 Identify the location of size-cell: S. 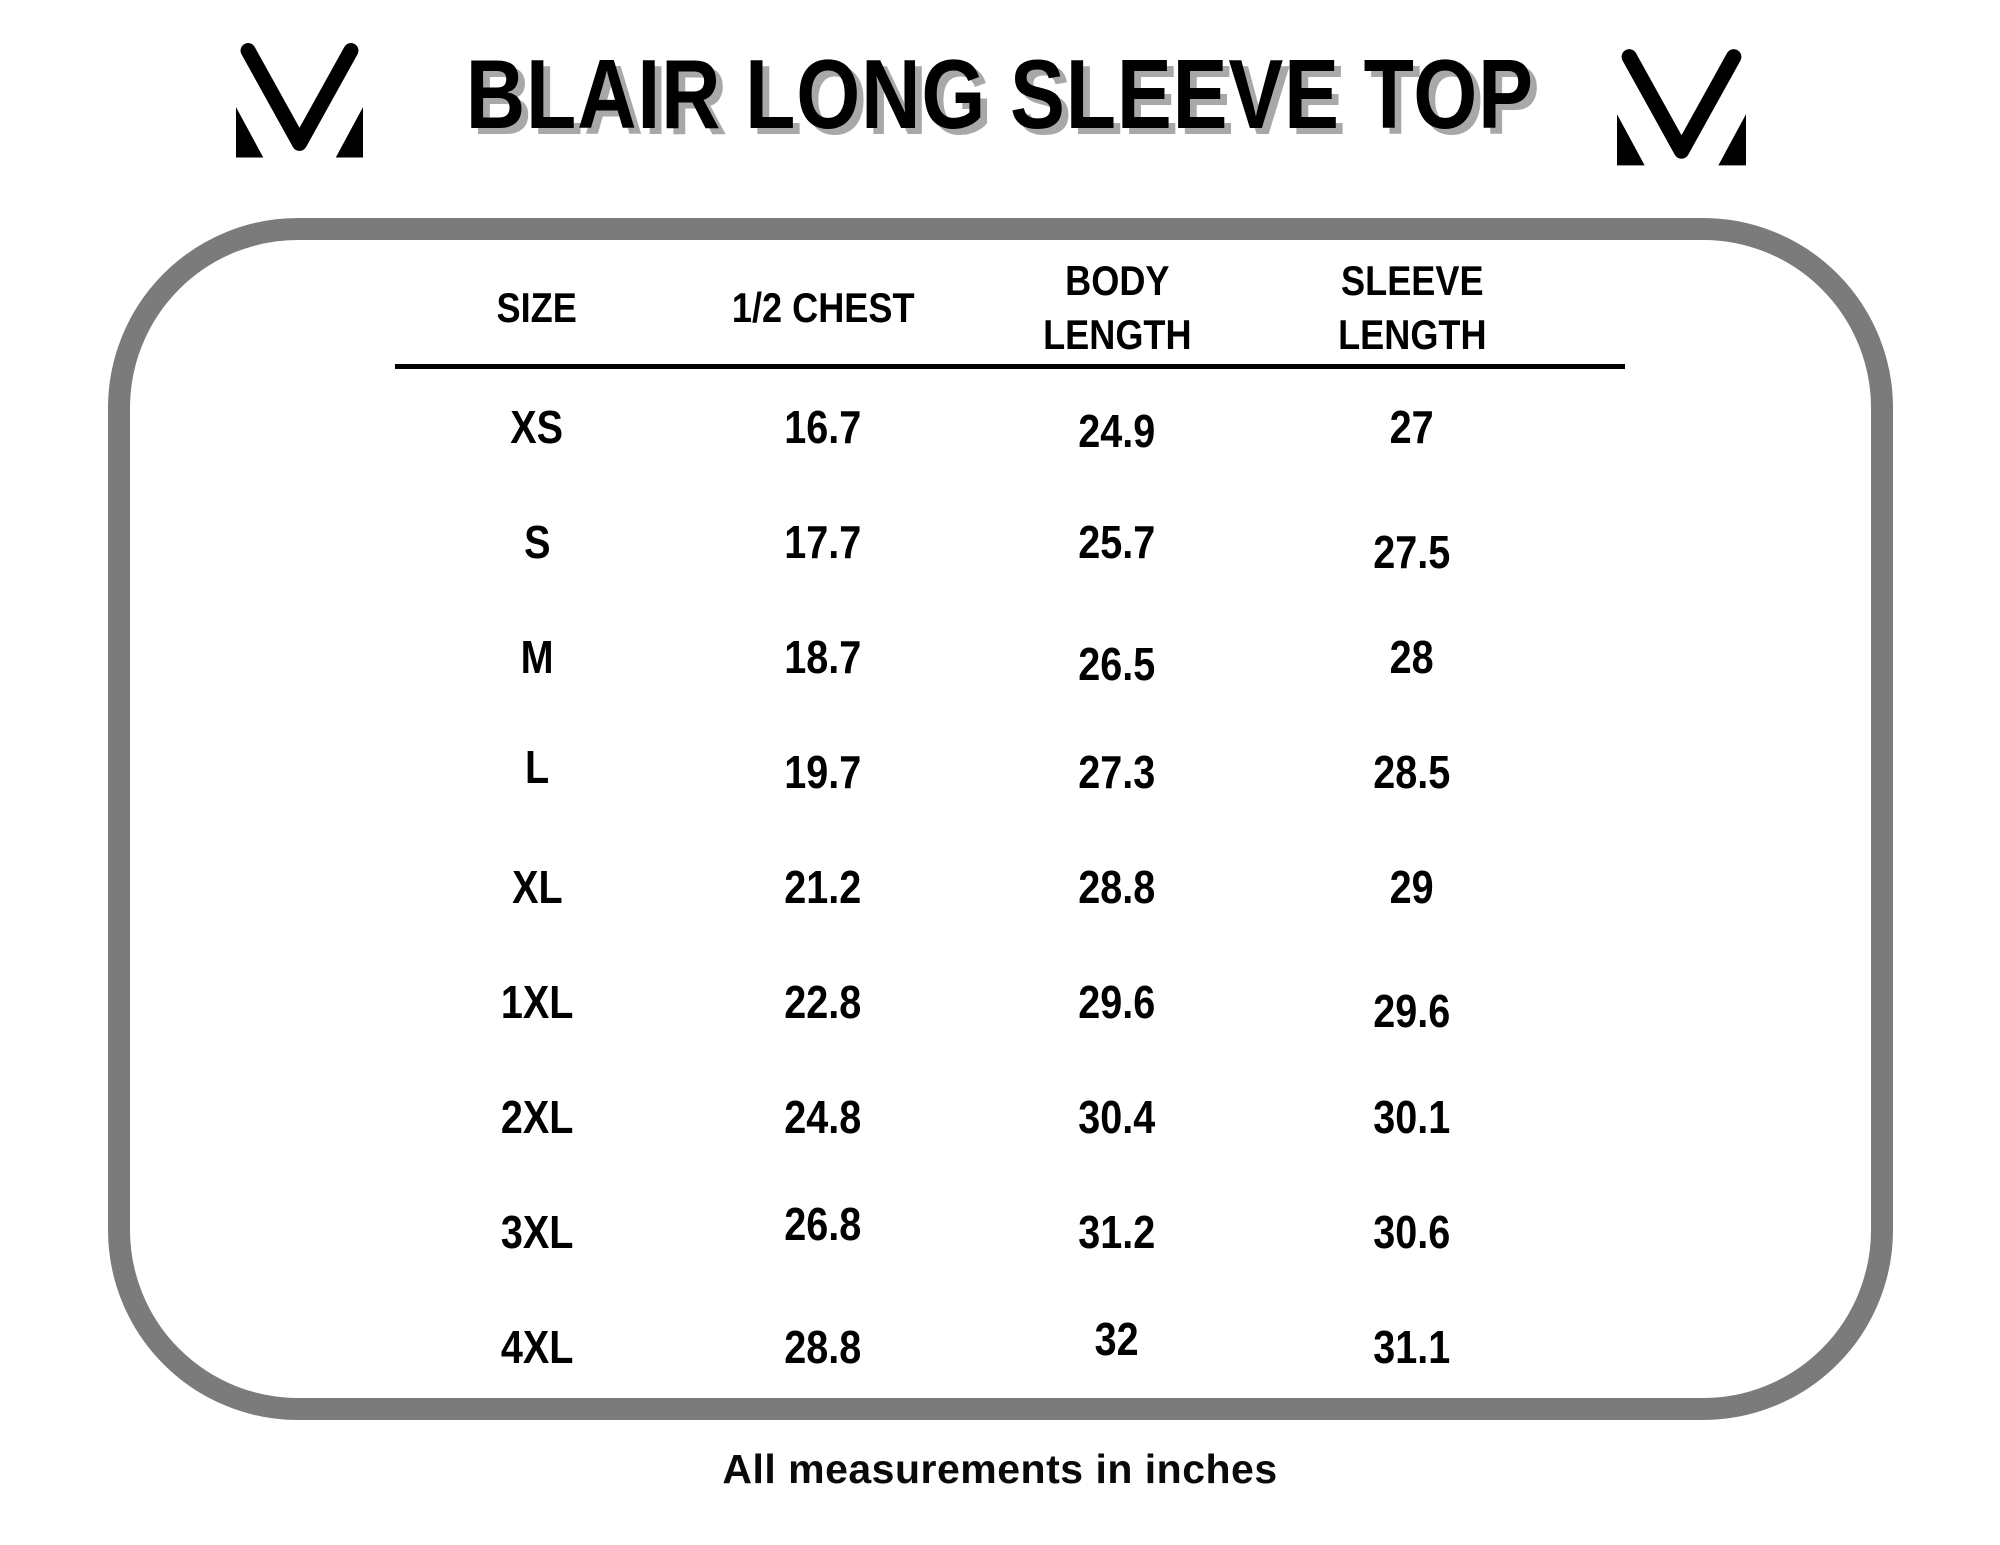
(537, 541).